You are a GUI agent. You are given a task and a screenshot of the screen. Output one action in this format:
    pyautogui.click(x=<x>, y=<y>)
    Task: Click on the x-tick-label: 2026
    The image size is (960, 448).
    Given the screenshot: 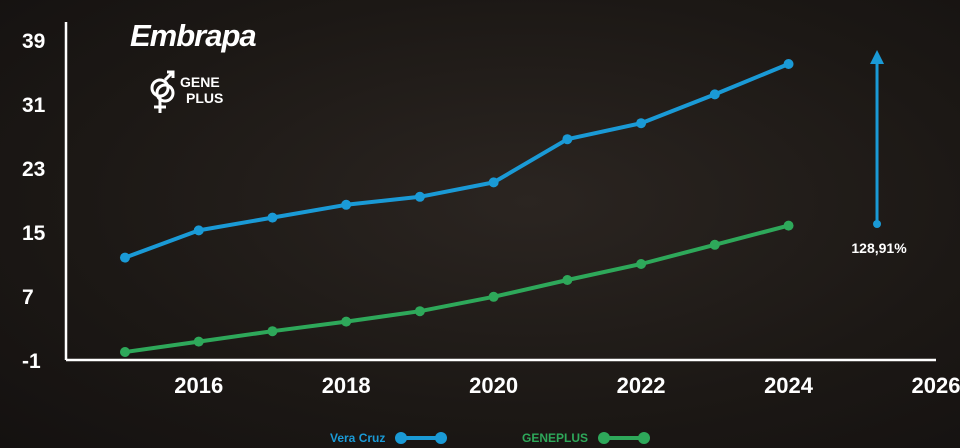 What is the action you would take?
    pyautogui.click(x=936, y=385)
    